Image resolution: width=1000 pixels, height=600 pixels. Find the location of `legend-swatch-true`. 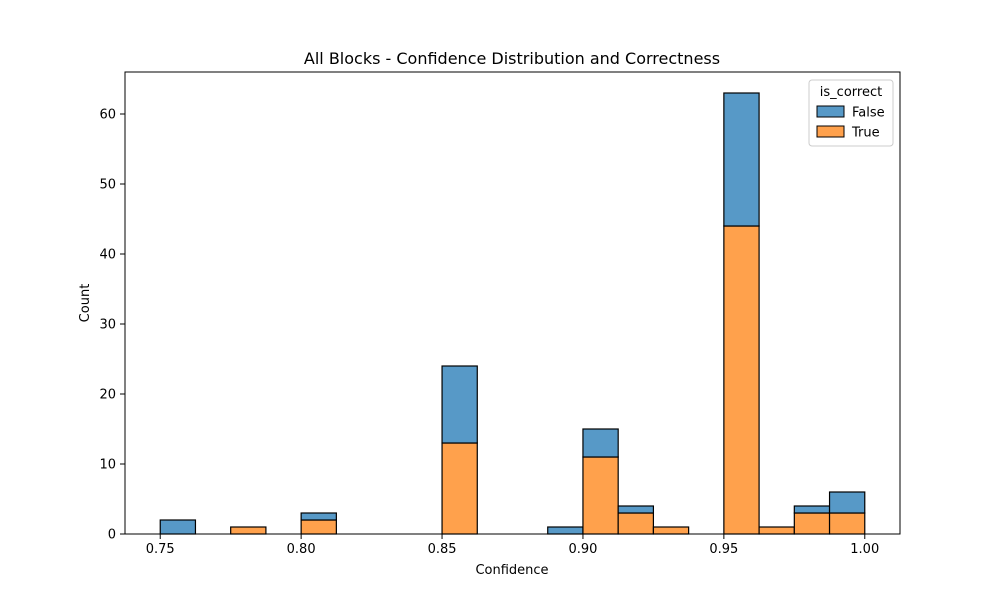

legend-swatch-true is located at coordinates (830, 131).